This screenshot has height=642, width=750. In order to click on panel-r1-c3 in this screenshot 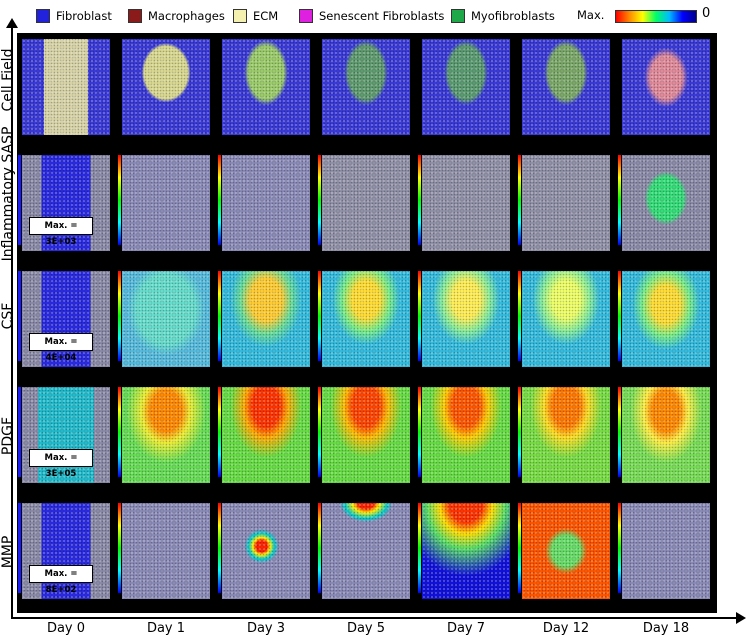, I will do `click(366, 204)`.